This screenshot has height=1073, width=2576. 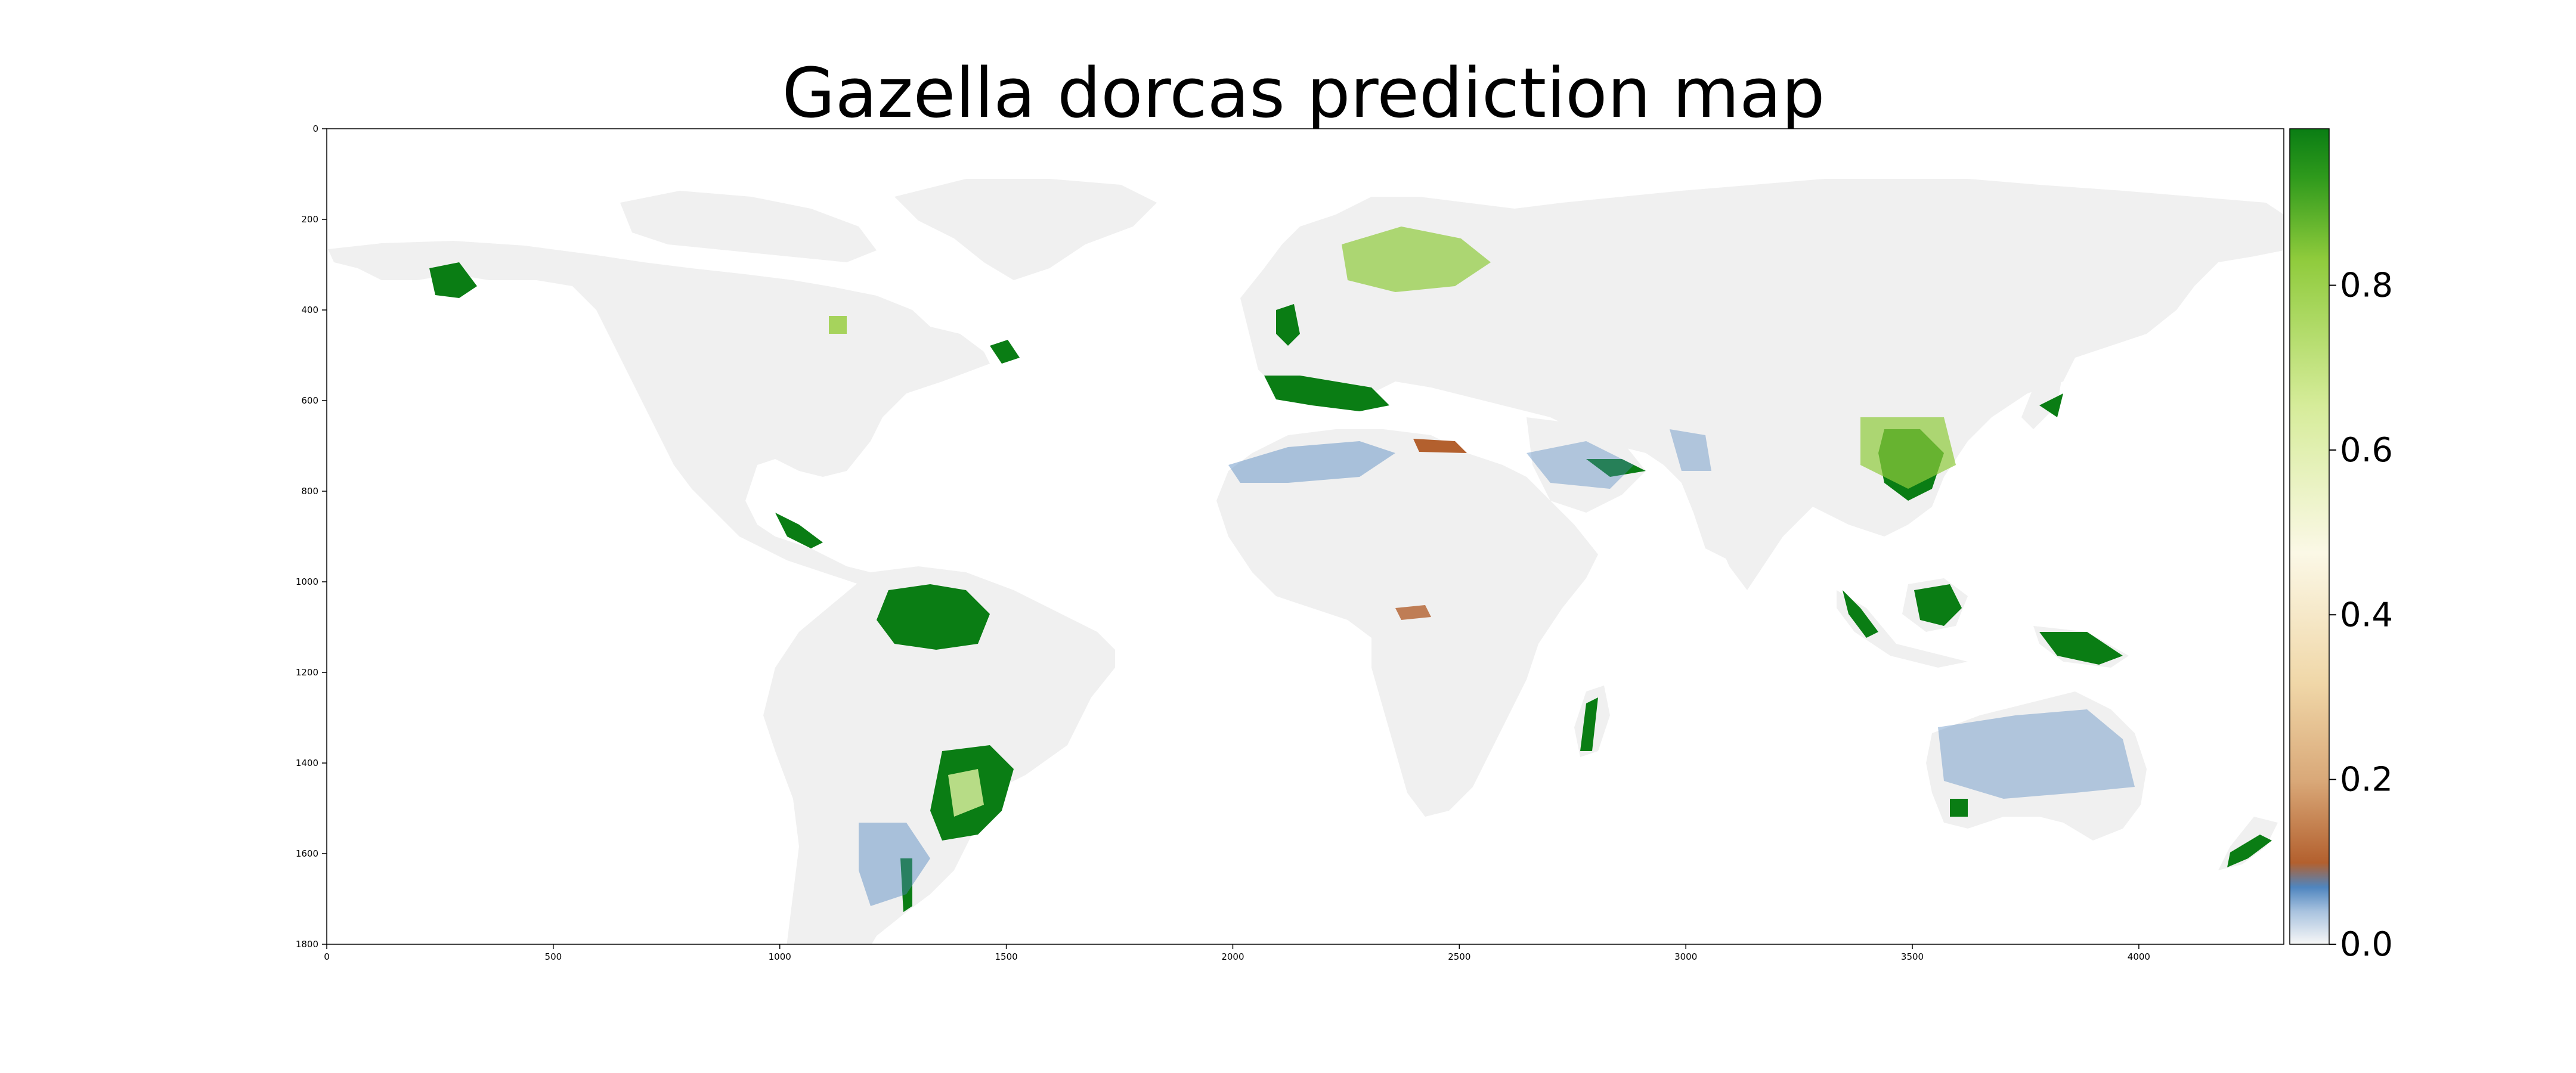 What do you see at coordinates (2366, 450) in the screenshot?
I see `colorbar-tick-label: 0.6` at bounding box center [2366, 450].